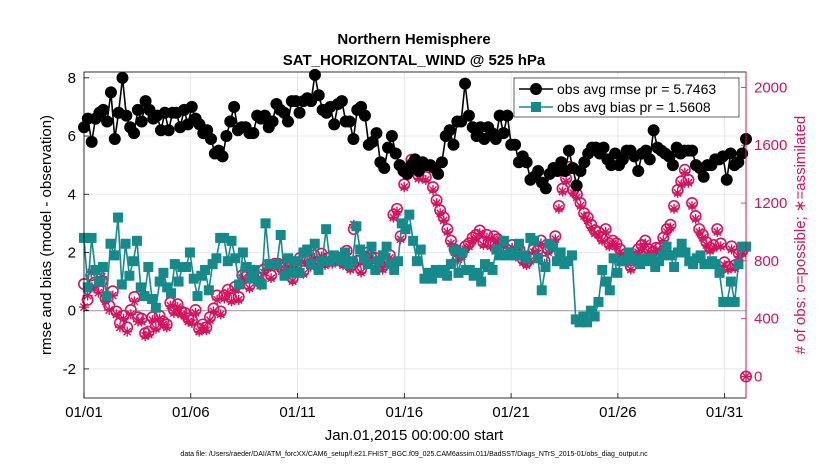 The height and width of the screenshot is (470, 830). I want to click on x-tick-label: 01/31, so click(725, 412).